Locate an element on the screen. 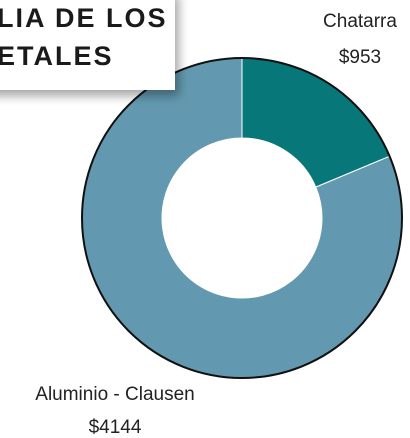 The image size is (410, 438). slice-label: Aluminio - Clausen is located at coordinates (114, 394).